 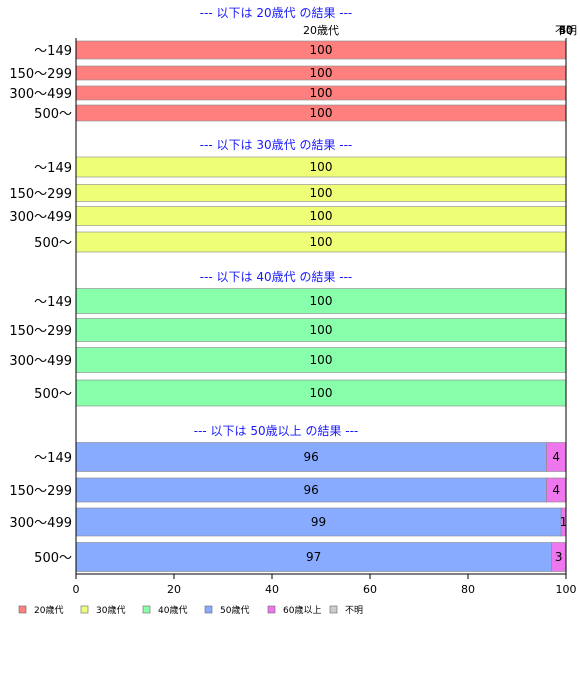 I want to click on column-header-label: 不明, so click(x=566, y=30).